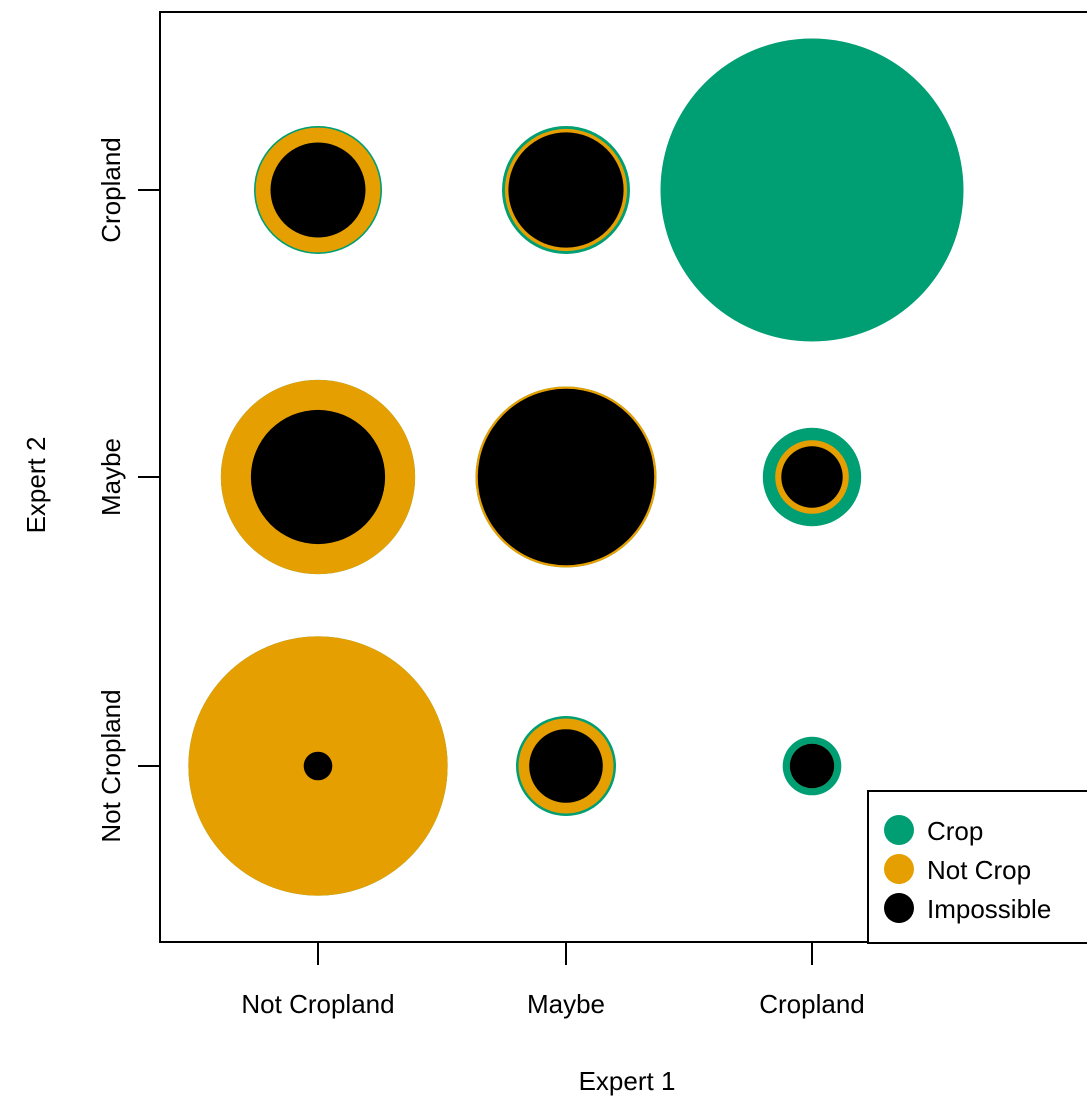 This screenshot has height=1101, width=1087. What do you see at coordinates (36, 485) in the screenshot?
I see `y-axis-title: Expert 2` at bounding box center [36, 485].